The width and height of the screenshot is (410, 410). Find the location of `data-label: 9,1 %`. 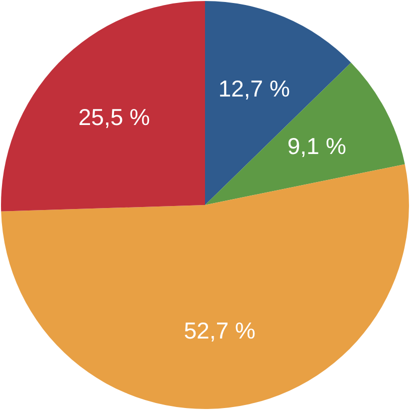

data-label: 9,1 % is located at coordinates (316, 145).